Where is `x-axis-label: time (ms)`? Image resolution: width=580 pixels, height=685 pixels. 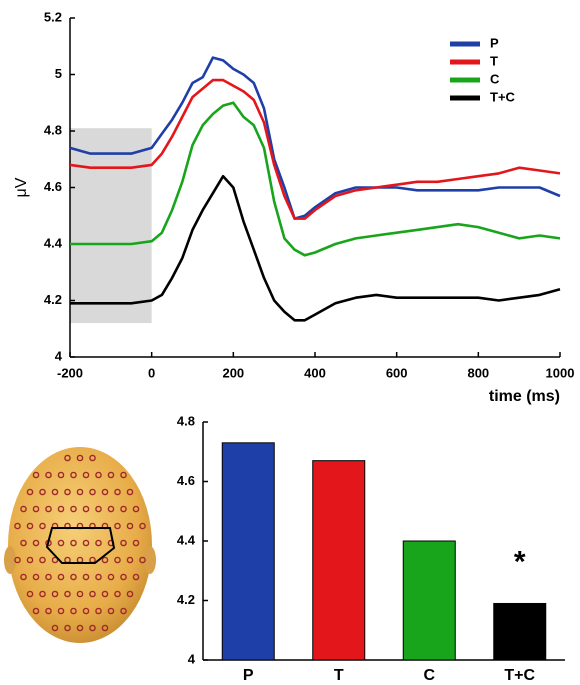 x-axis-label: time (ms) is located at coordinates (524, 396).